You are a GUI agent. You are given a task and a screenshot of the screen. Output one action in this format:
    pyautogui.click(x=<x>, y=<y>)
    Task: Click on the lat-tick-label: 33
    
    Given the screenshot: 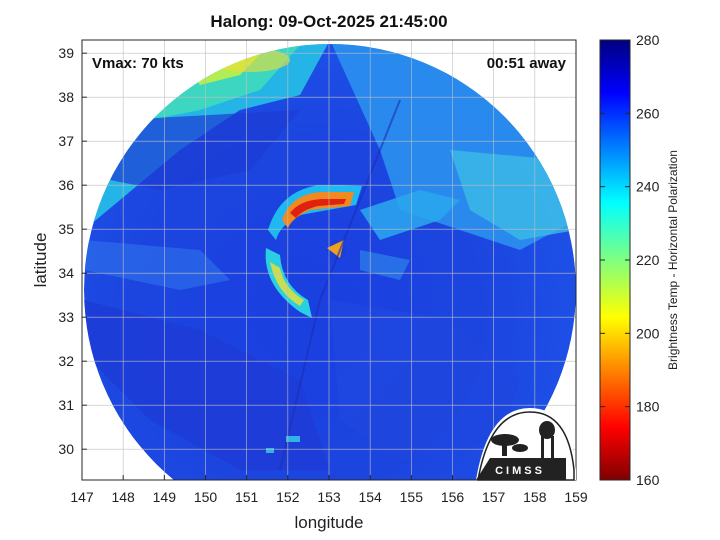 What is the action you would take?
    pyautogui.click(x=66, y=317)
    